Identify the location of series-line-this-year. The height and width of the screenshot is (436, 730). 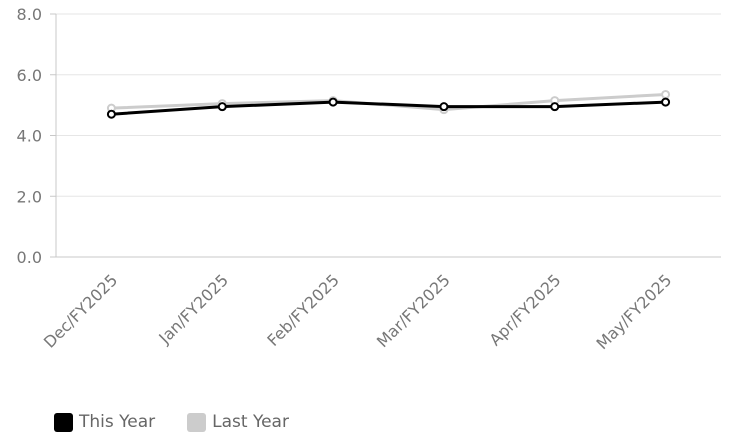
(388, 108).